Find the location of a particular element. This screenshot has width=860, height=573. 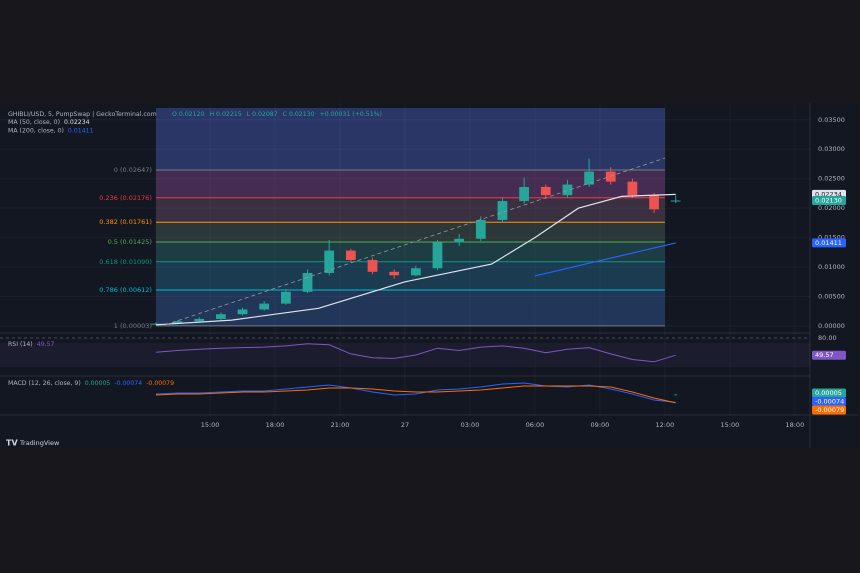

fib-label: 1 (0.00003) is located at coordinates (133, 326).